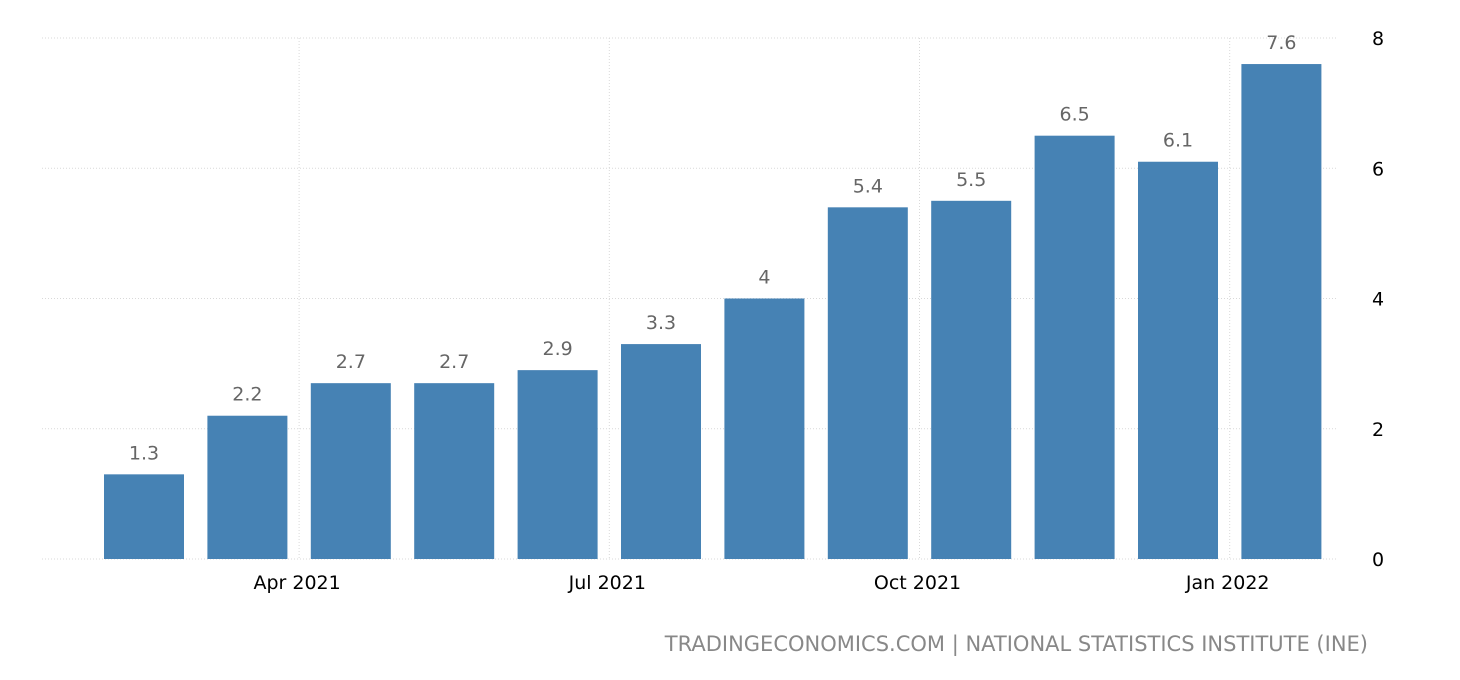  What do you see at coordinates (1281, 312) in the screenshot?
I see `bar-feb-2022` at bounding box center [1281, 312].